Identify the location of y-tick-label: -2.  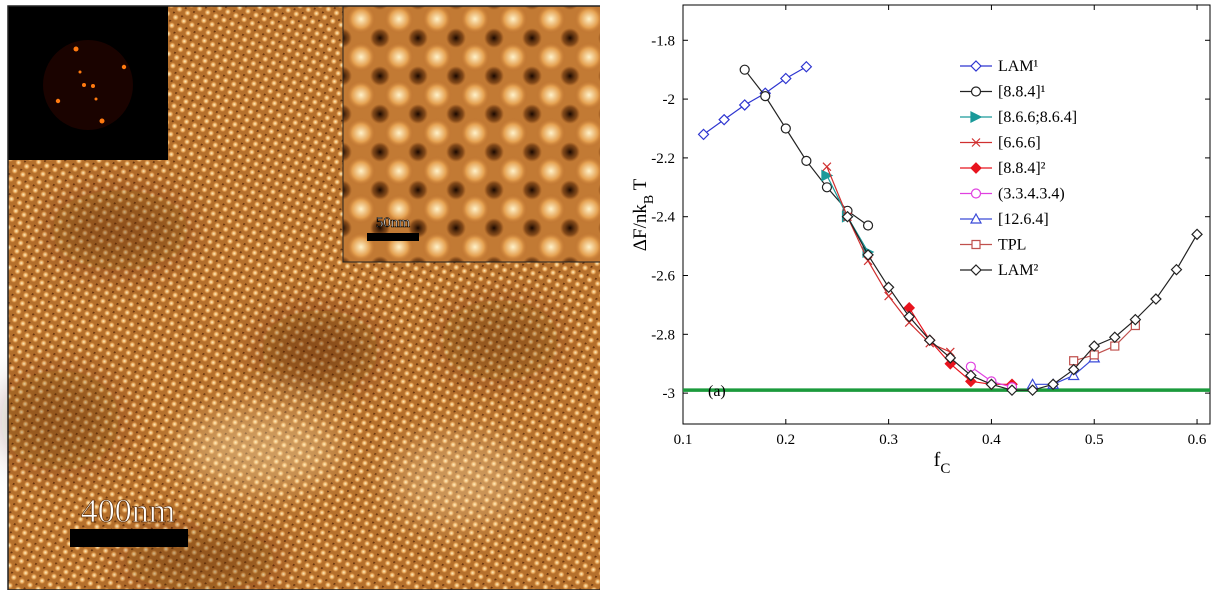
(669, 100).